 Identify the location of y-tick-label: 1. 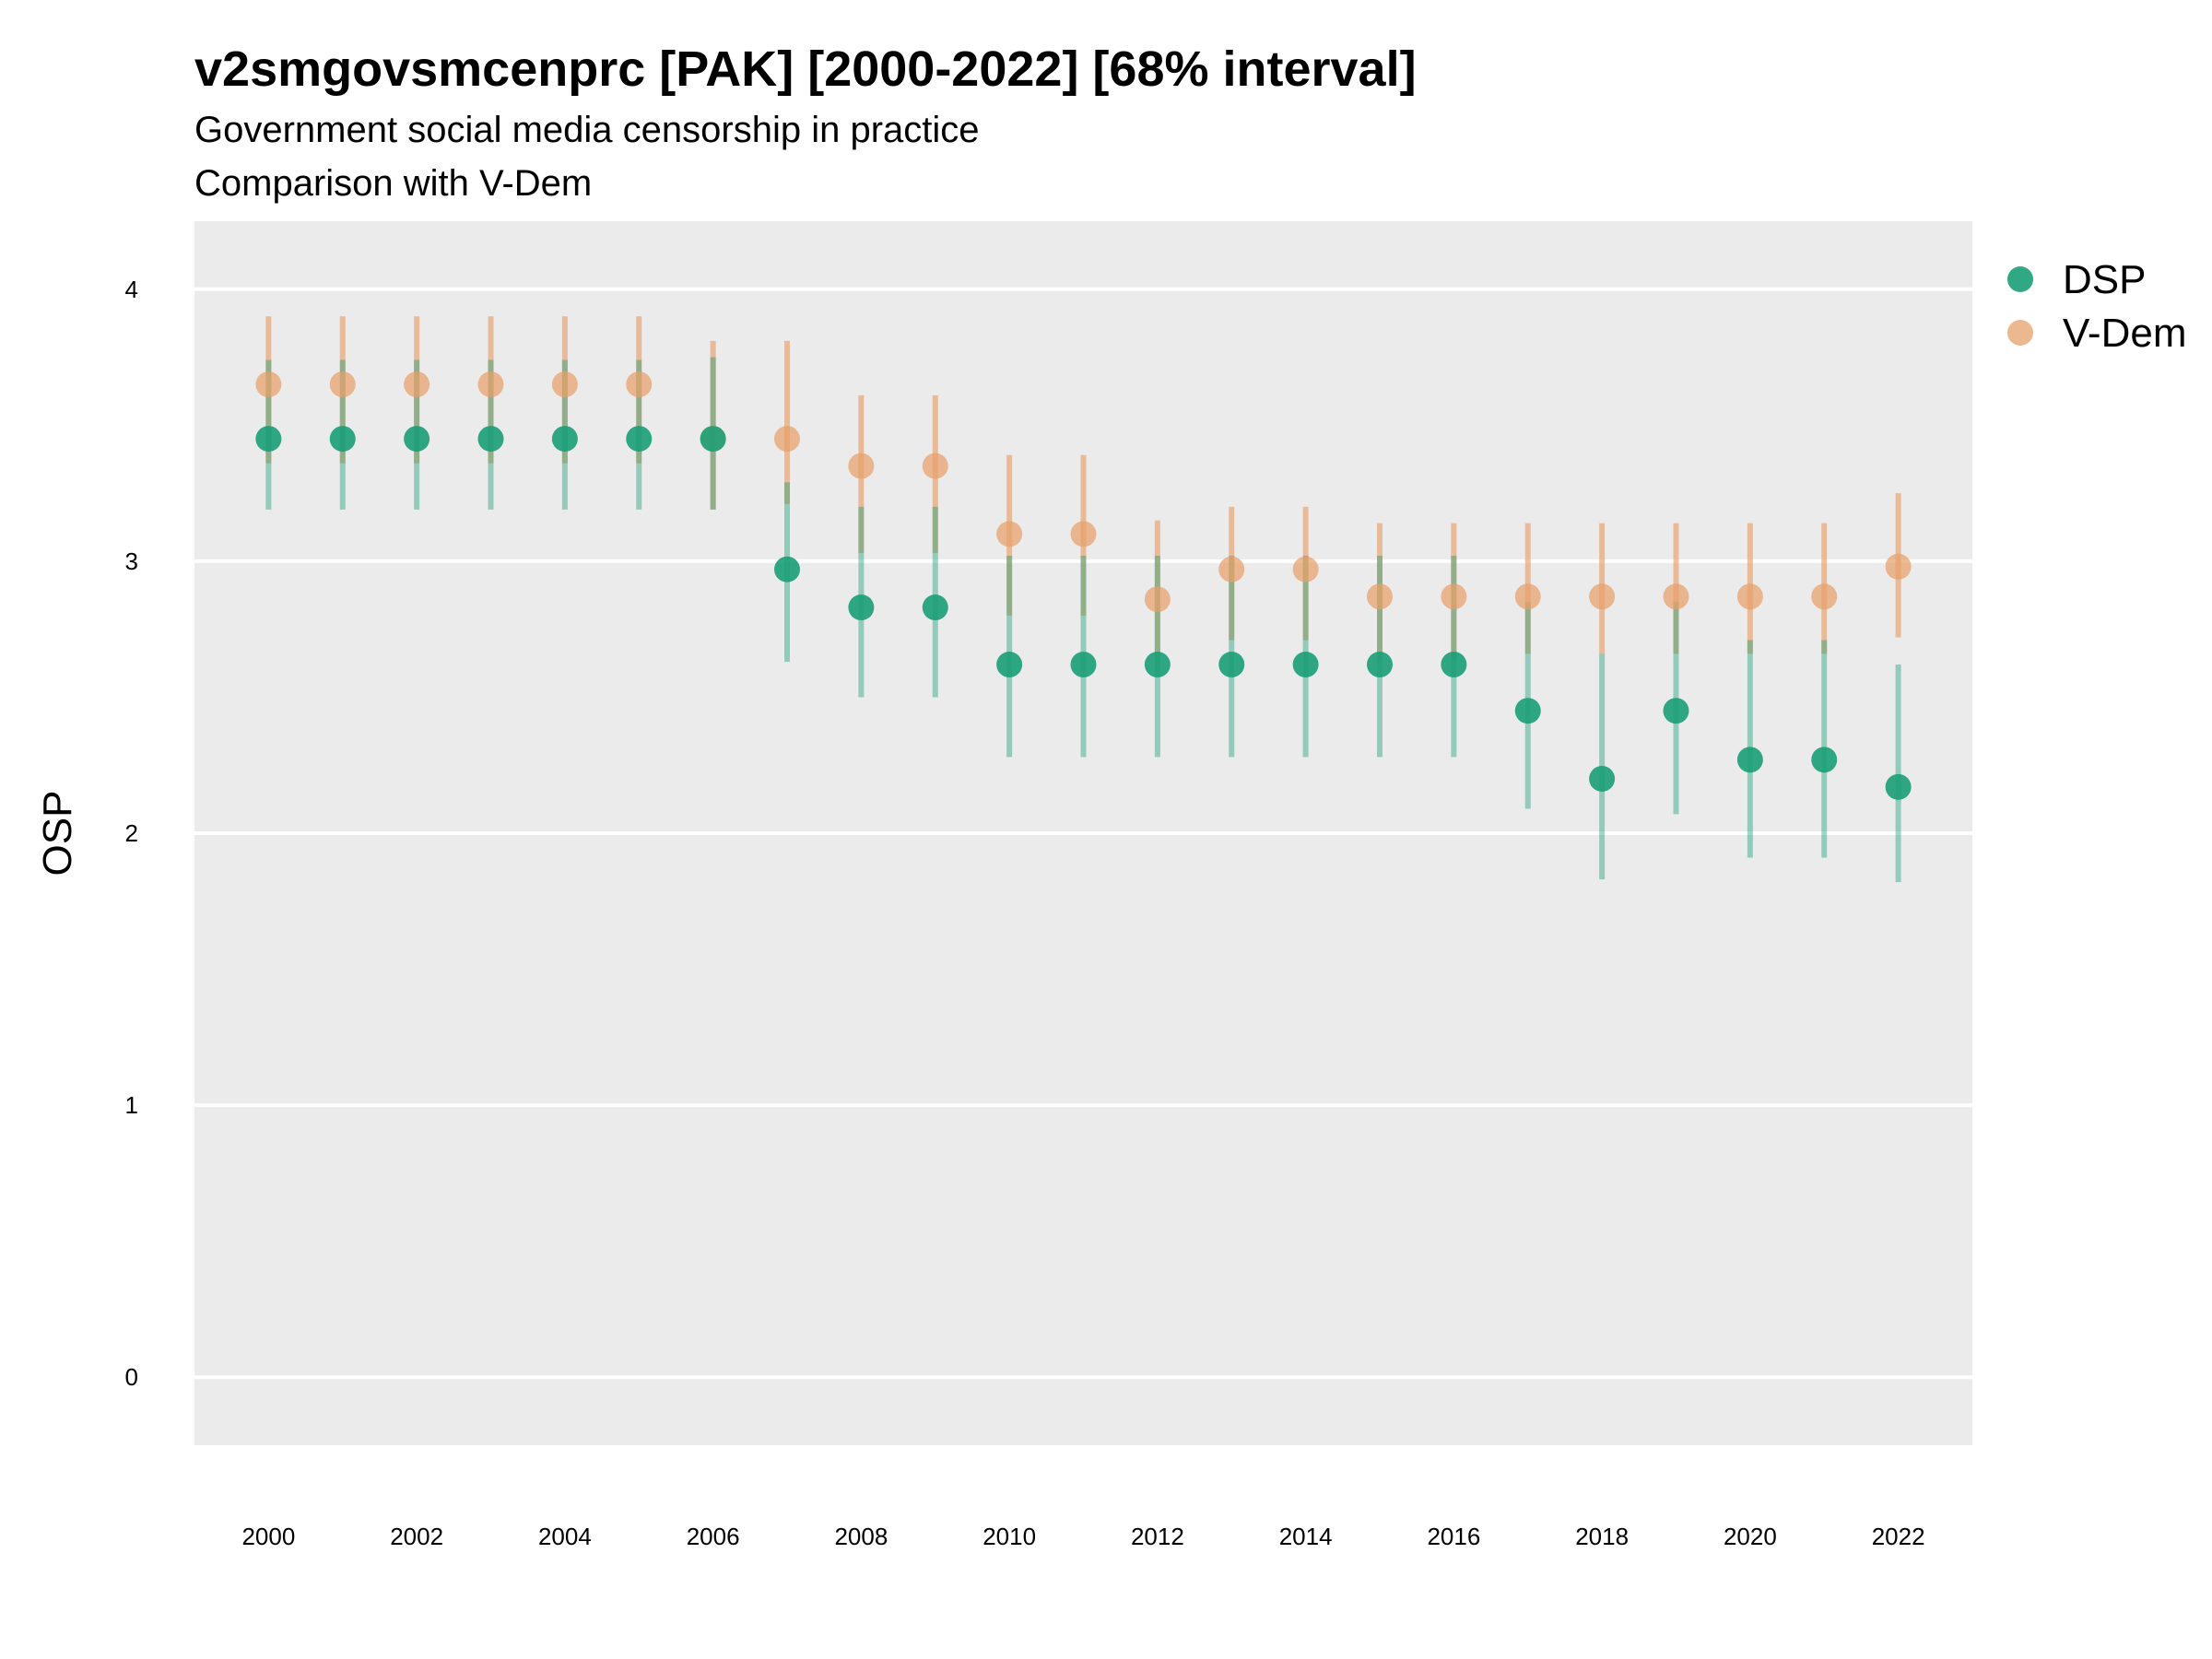
(131, 1105).